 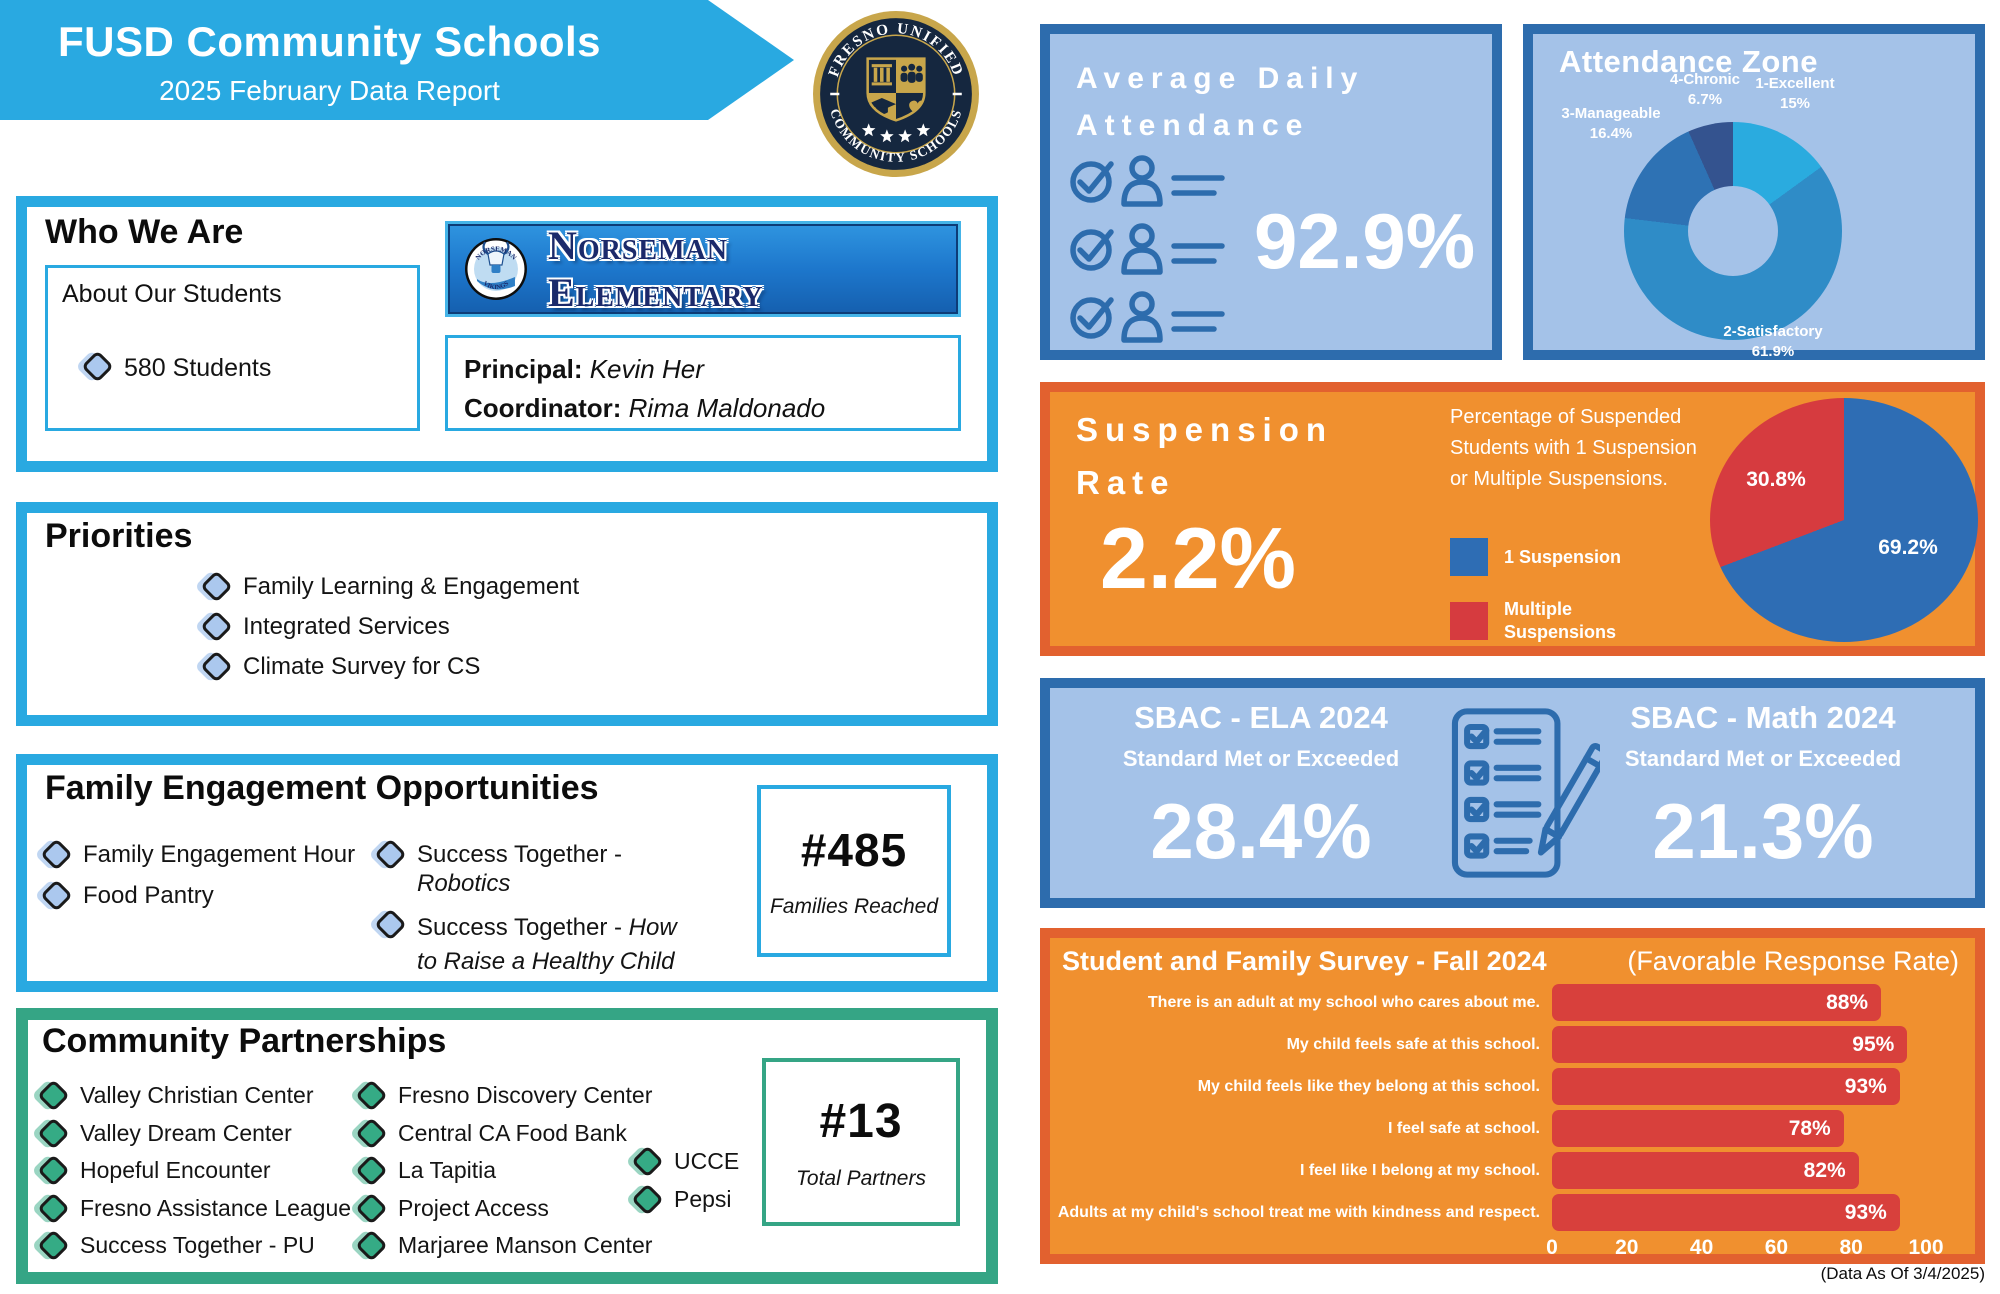 I want to click on coordinator-label: Coordinator:, so click(x=543, y=408).